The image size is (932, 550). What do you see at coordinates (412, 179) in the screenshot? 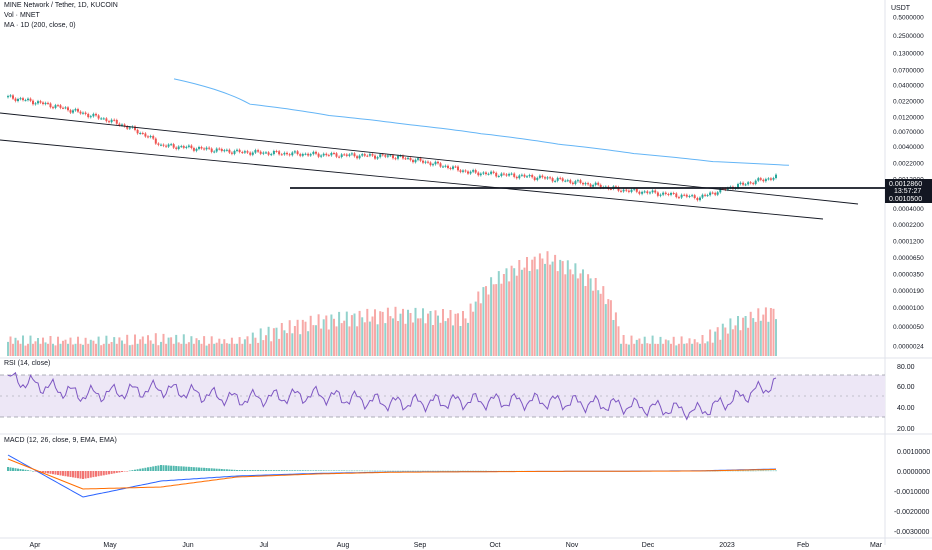
I see `channel-lower-trendline` at bounding box center [412, 179].